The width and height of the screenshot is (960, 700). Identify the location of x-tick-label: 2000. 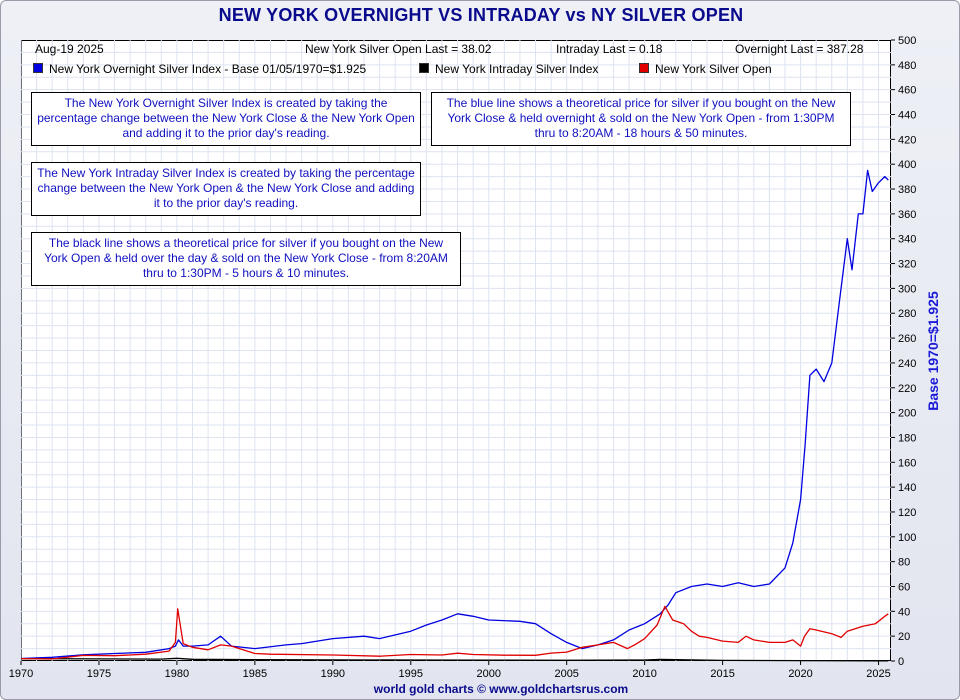
(488, 674).